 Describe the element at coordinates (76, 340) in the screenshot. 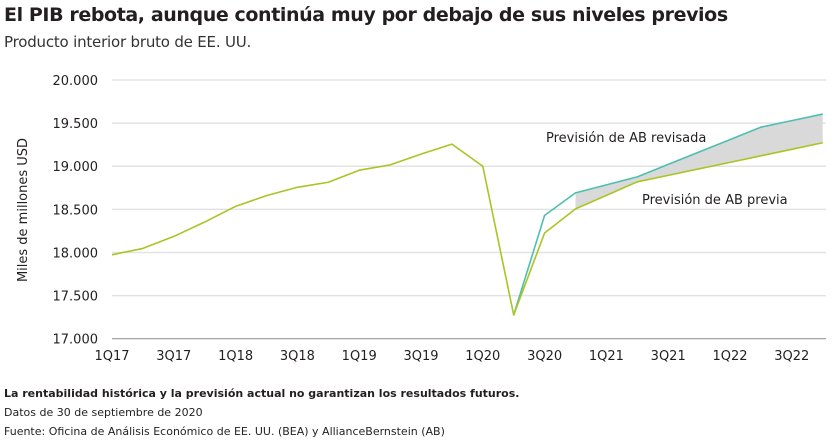

I see `y-tick-label: 17.000` at that location.